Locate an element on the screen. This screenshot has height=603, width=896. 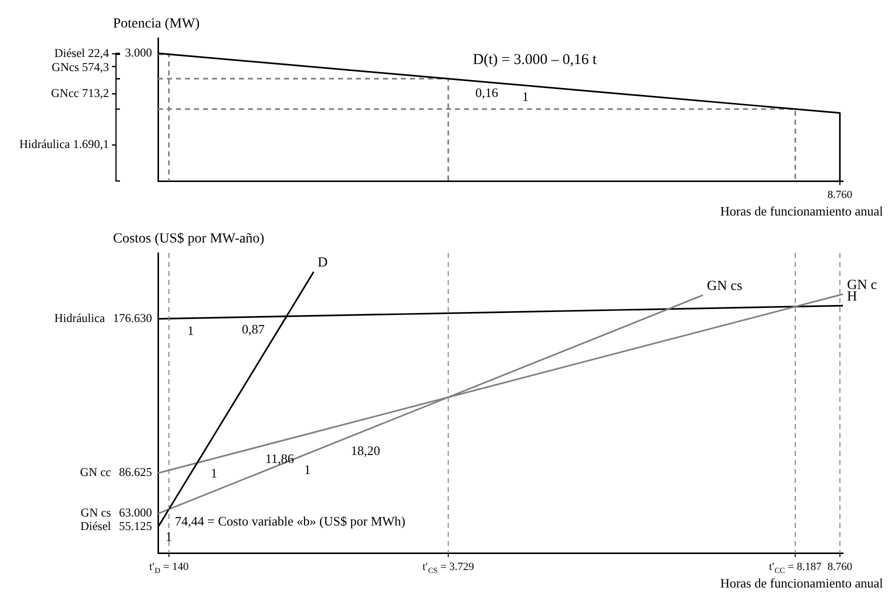
y-tick-label: 86.625 is located at coordinates (135, 472).